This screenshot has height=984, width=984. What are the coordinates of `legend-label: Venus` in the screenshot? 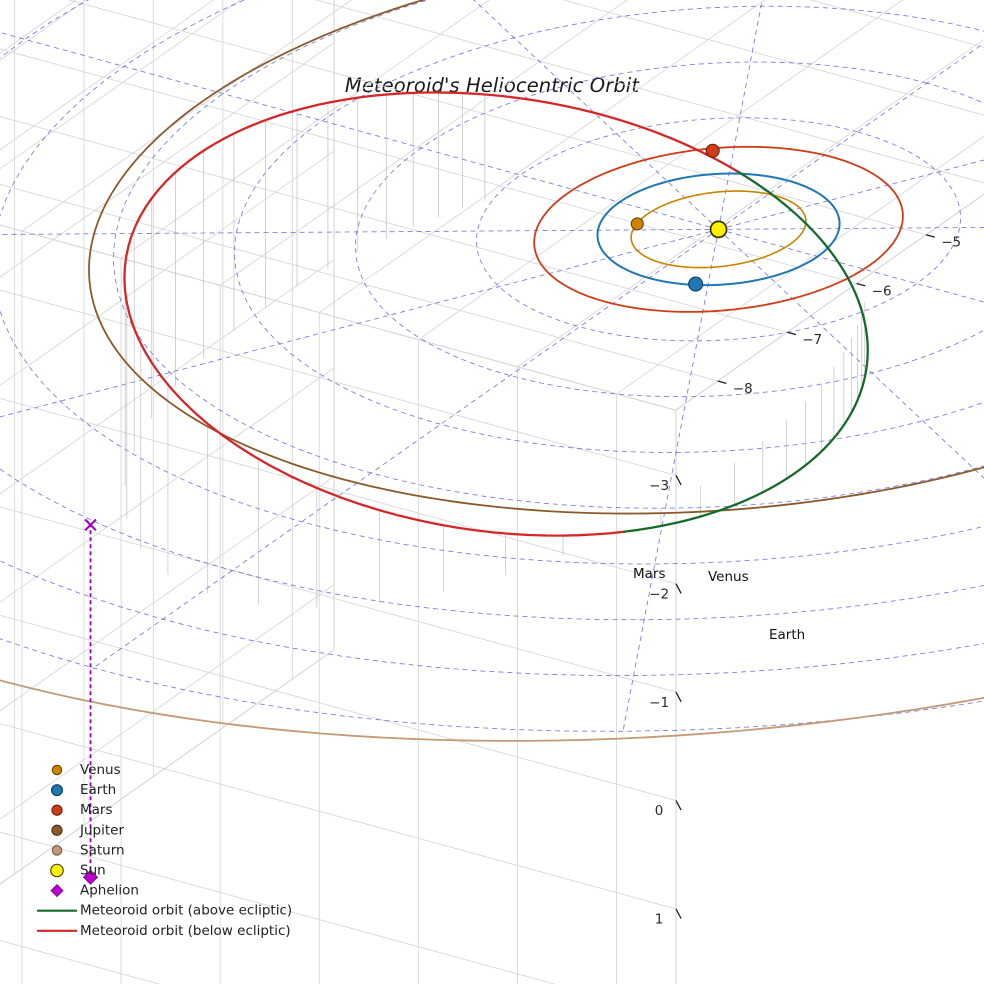 It's located at (100, 770).